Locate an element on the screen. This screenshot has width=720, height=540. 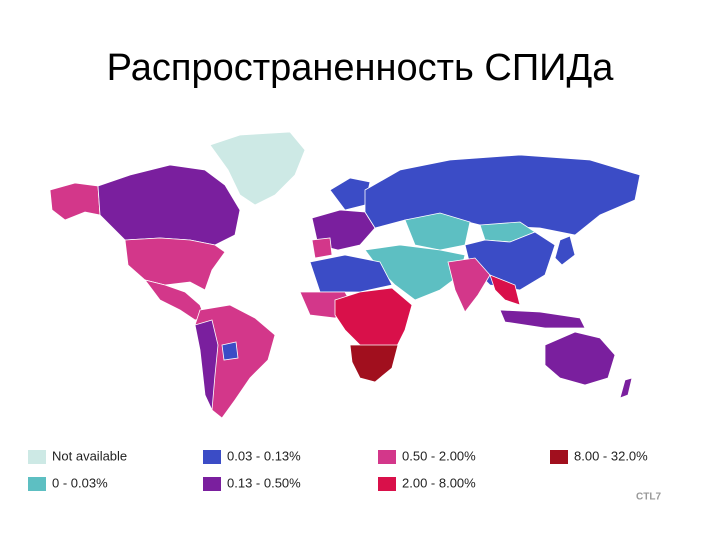
greenland is located at coordinates (257, 168).